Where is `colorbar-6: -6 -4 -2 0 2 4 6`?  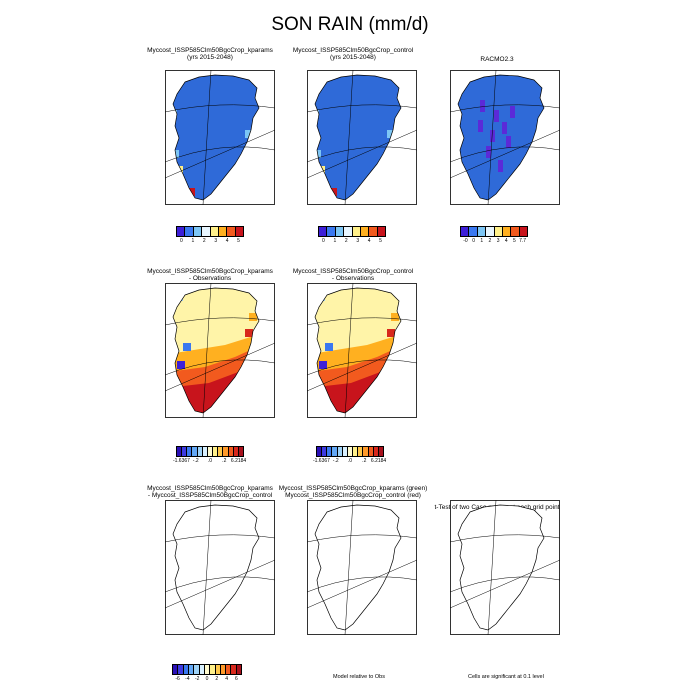 colorbar-6: -6 -4 -2 0 2 4 6 is located at coordinates (207, 673).